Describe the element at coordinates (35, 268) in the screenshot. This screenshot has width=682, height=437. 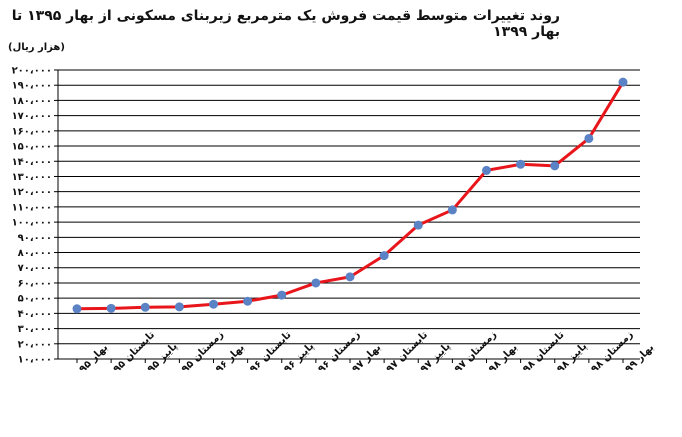
I see `y-tick-label: ۷۰،۰۰۰` at that location.